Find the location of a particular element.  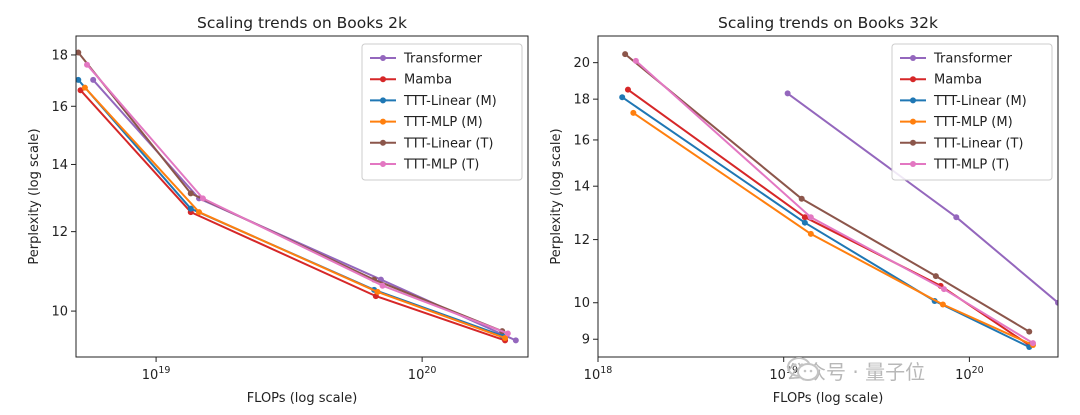

series-line-transformer is located at coordinates (922, 198).